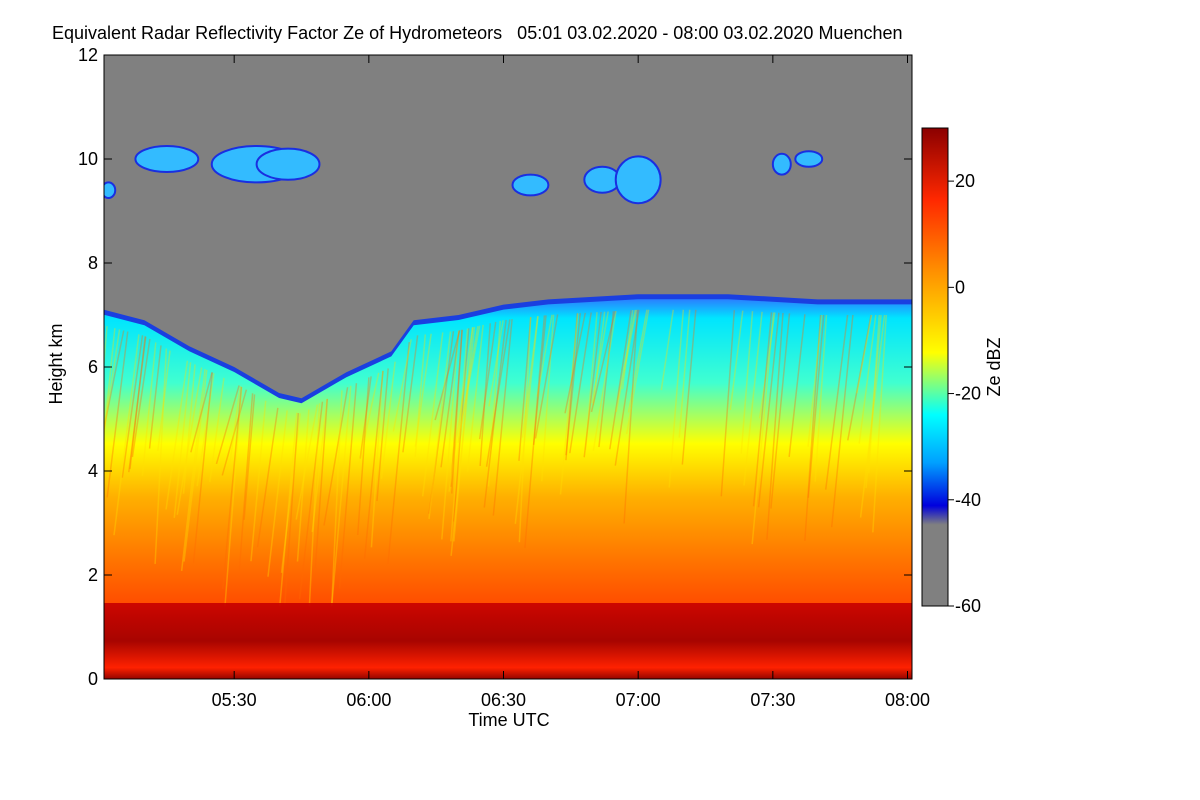 The width and height of the screenshot is (1200, 800). What do you see at coordinates (968, 500) in the screenshot?
I see `colorbar-tick-label: -40` at bounding box center [968, 500].